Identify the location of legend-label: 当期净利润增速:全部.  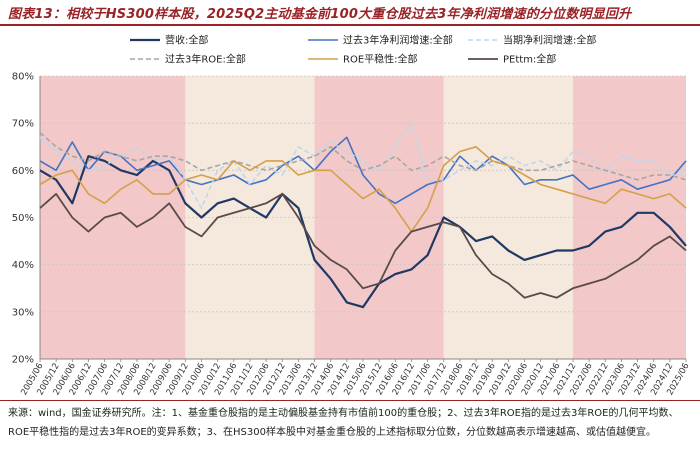
(549, 40).